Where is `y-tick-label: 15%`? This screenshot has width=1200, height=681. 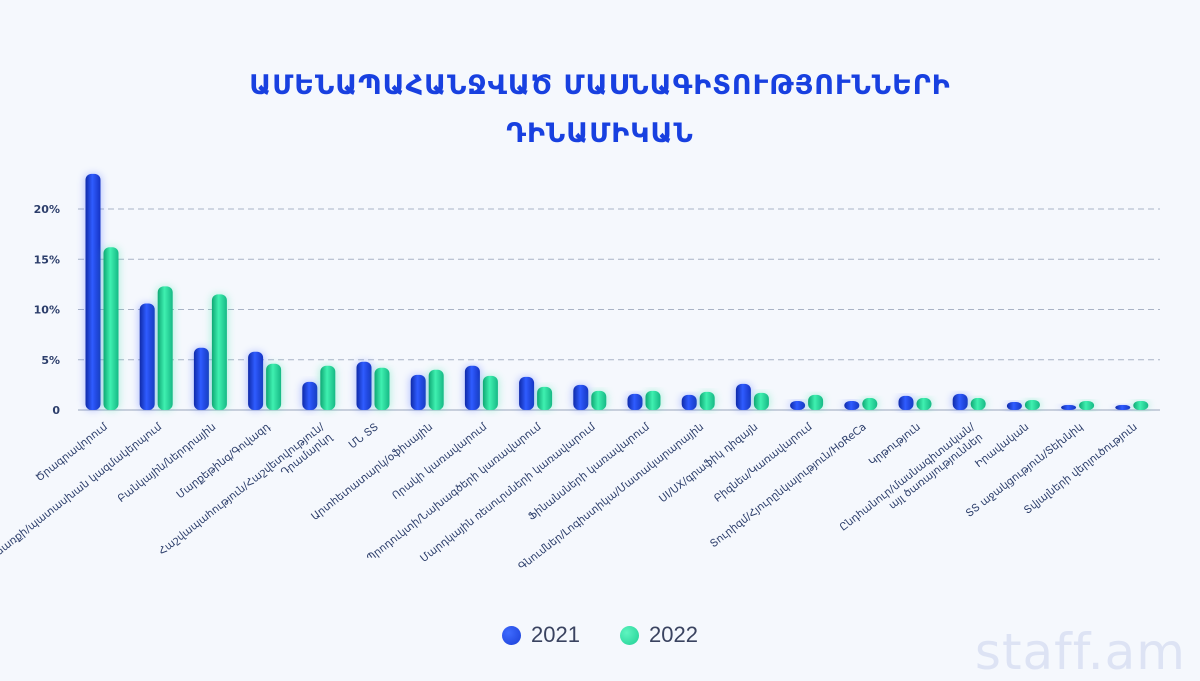
y-tick-label: 15% is located at coordinates (47, 259).